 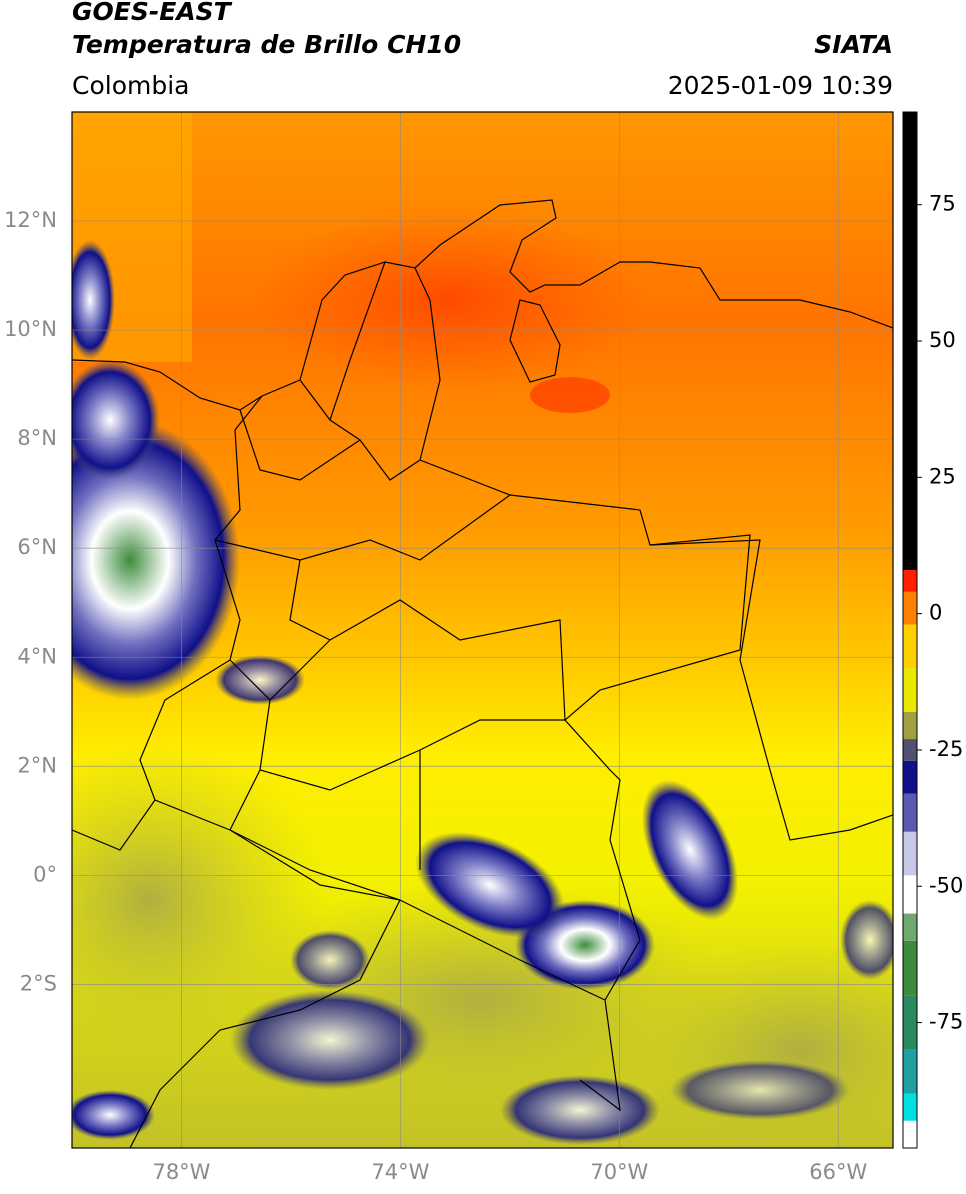 I want to click on colorbar-frame, so click(x=910, y=630).